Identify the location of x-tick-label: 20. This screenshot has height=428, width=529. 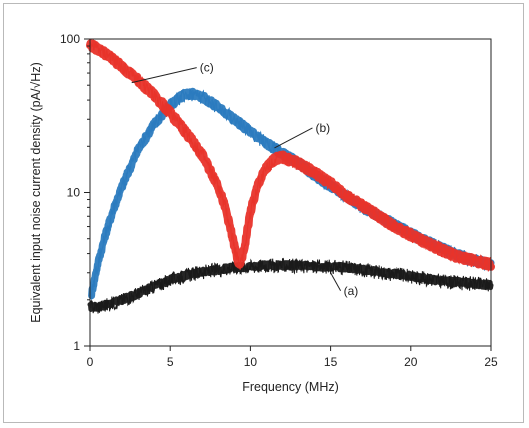
(411, 362).